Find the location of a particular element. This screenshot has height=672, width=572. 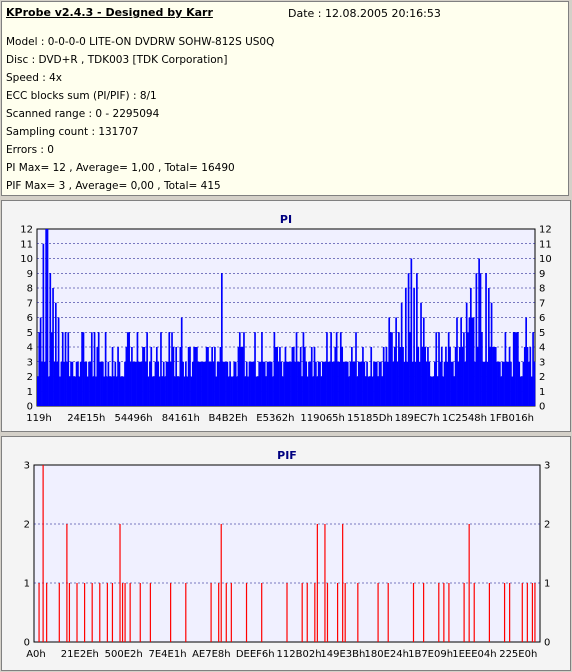

ecc-line: ECC blocks sum (PI/PIF) : 8/1 is located at coordinates (81, 96).